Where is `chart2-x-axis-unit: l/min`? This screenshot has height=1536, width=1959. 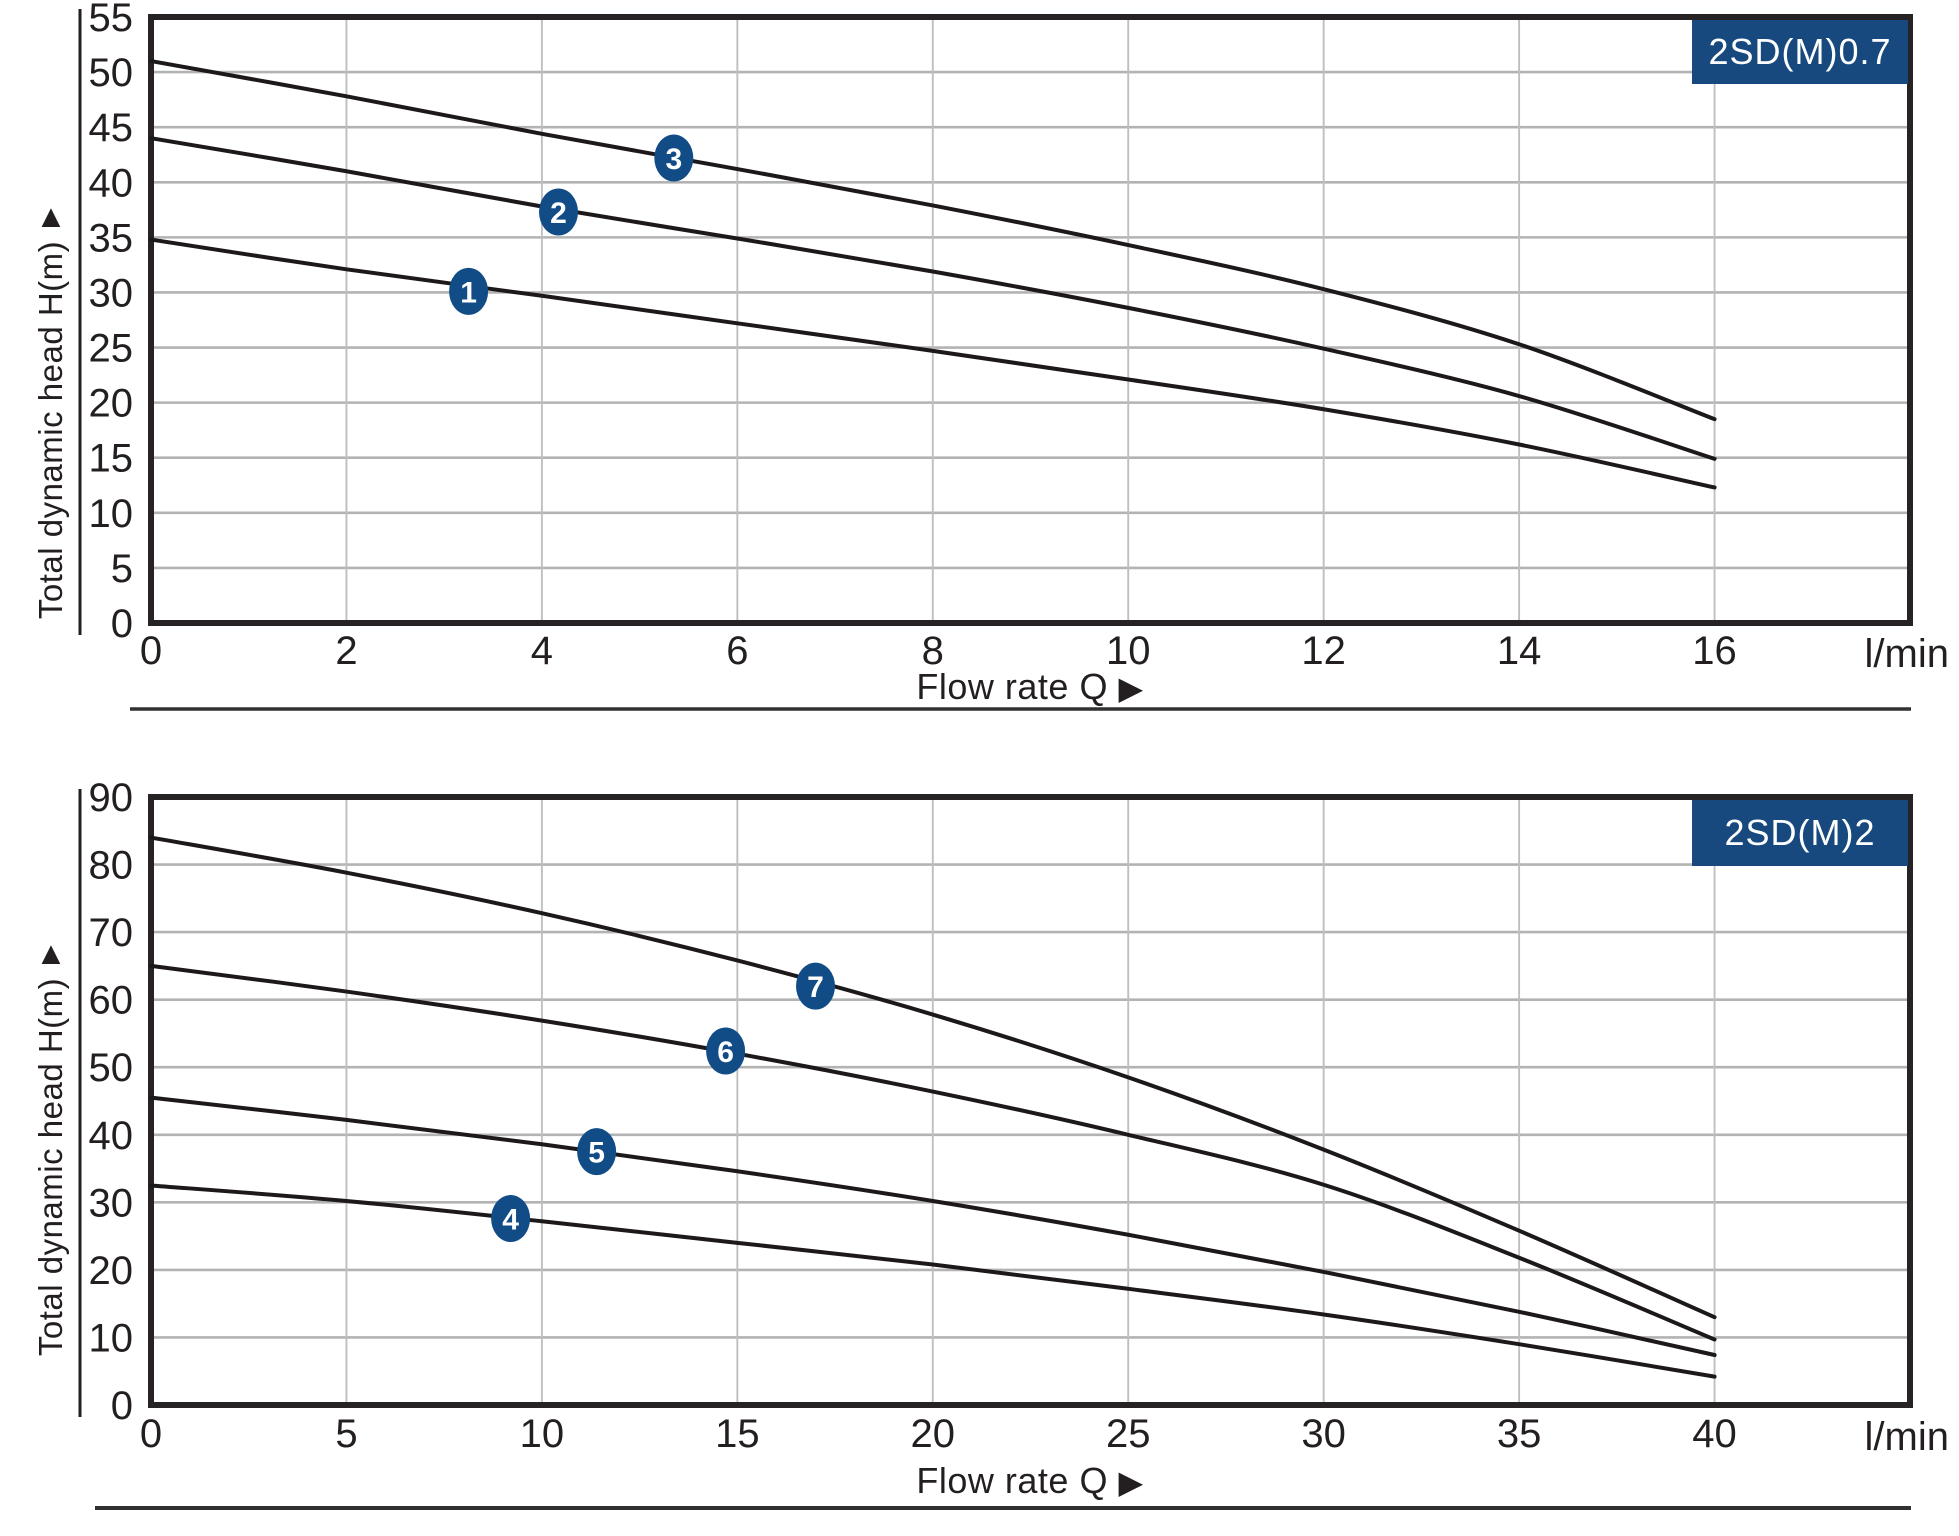 chart2-x-axis-unit: l/min is located at coordinates (1906, 1437).